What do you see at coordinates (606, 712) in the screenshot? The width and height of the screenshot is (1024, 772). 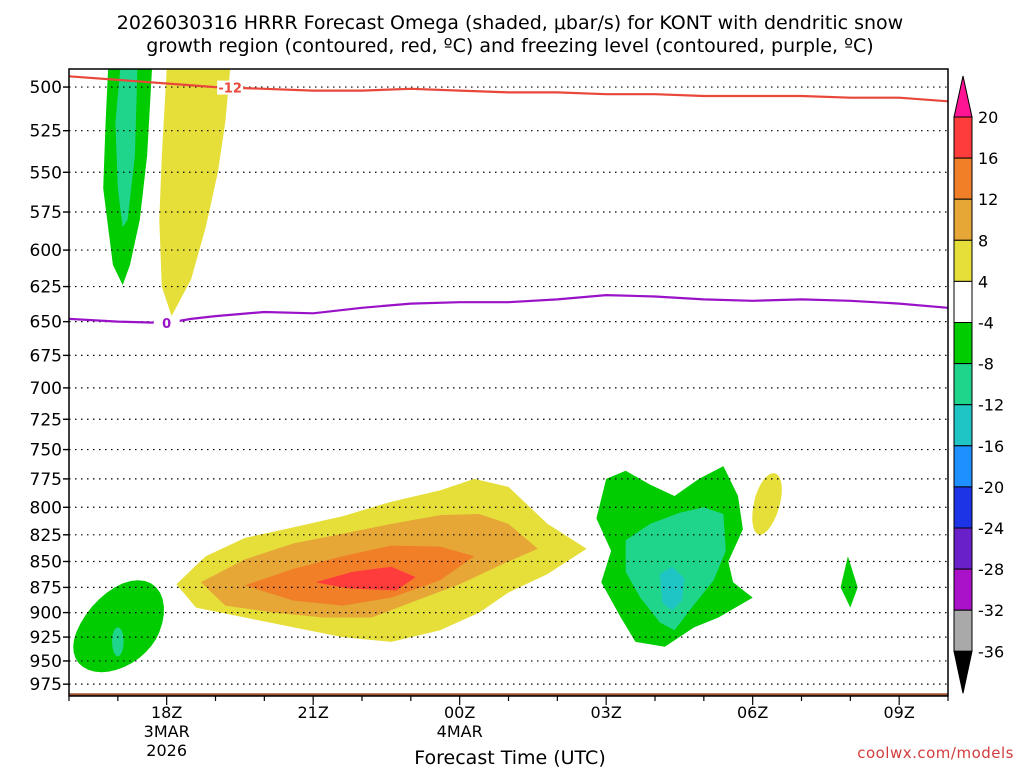 I see `x-tick-label-03Z: 03Z` at bounding box center [606, 712].